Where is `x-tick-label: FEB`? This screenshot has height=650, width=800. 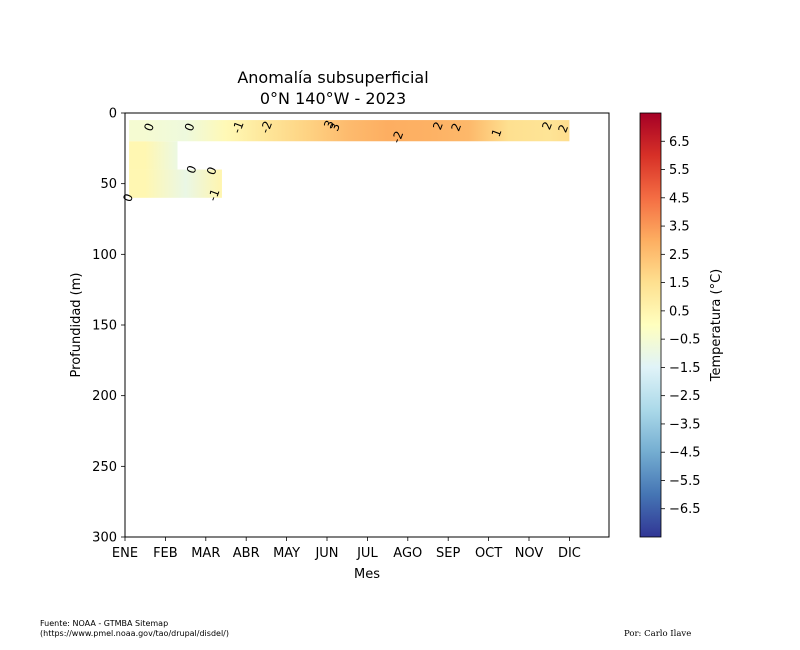 x-tick-label: FEB is located at coordinates (165, 553).